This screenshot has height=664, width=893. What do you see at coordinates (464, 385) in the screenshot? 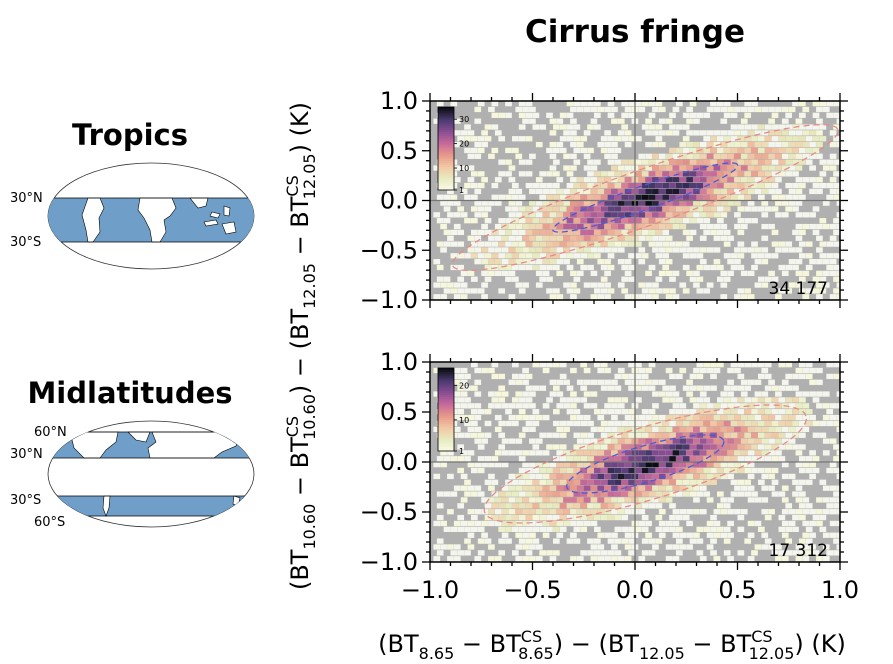
I see `colorbar-tick-label: 20` at bounding box center [464, 385].